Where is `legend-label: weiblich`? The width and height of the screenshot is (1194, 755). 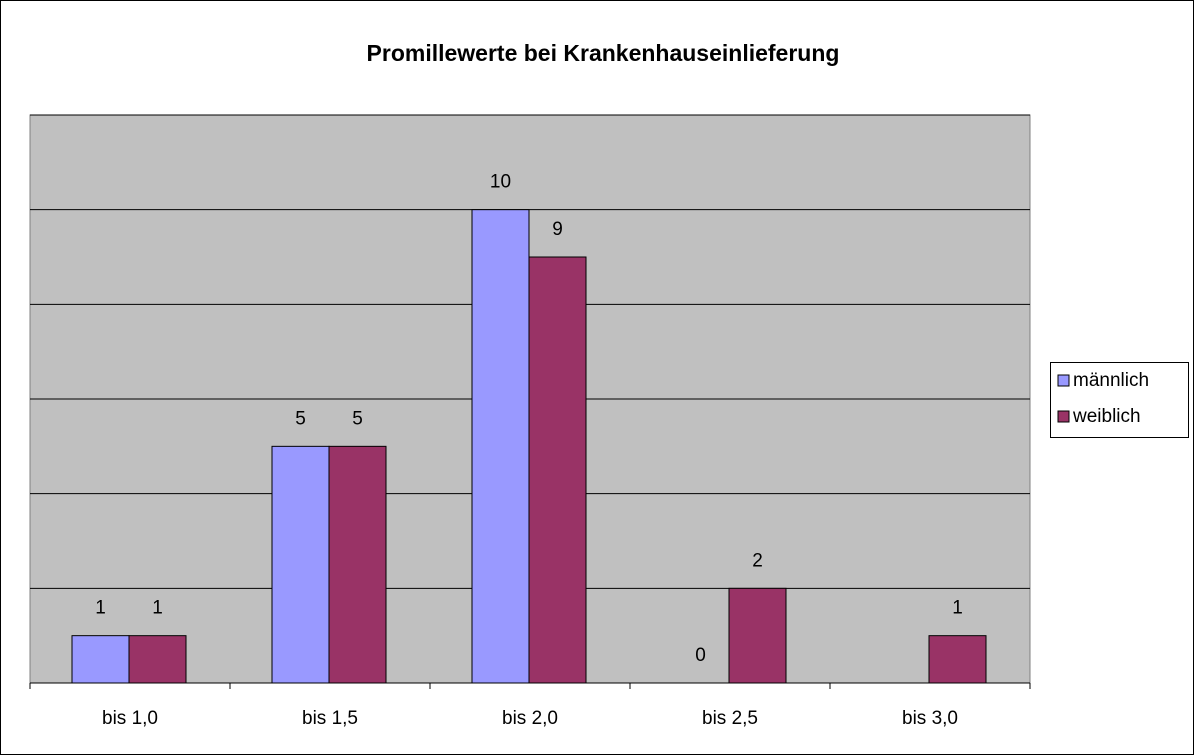
legend-label: weiblich is located at coordinates (1106, 416).